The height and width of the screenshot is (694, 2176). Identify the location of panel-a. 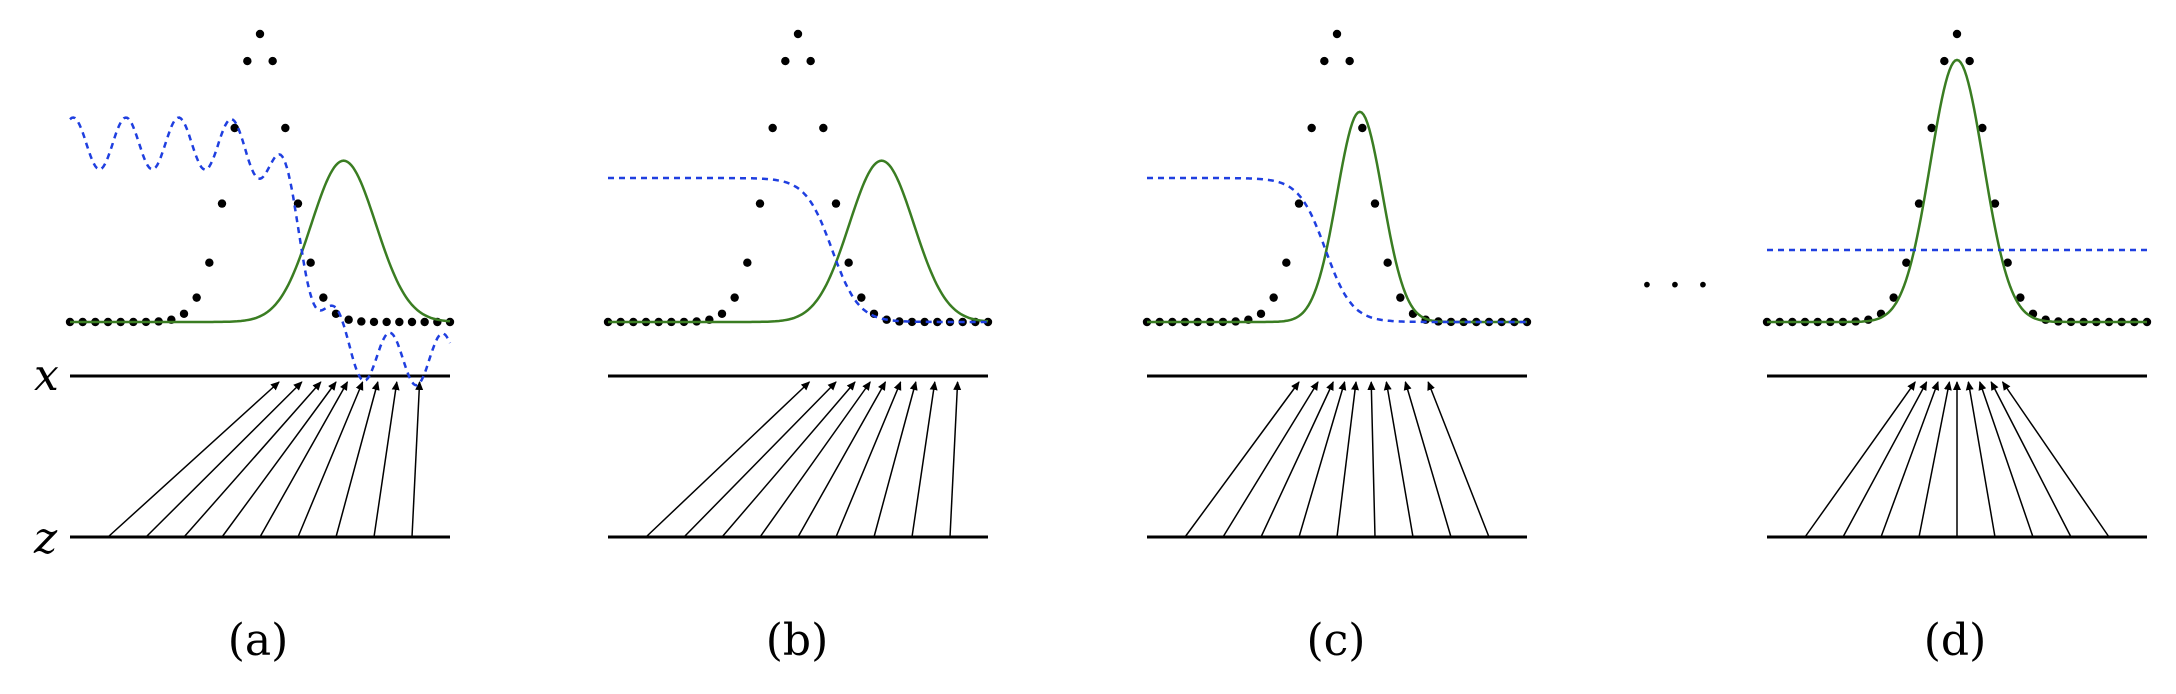
(260, 284).